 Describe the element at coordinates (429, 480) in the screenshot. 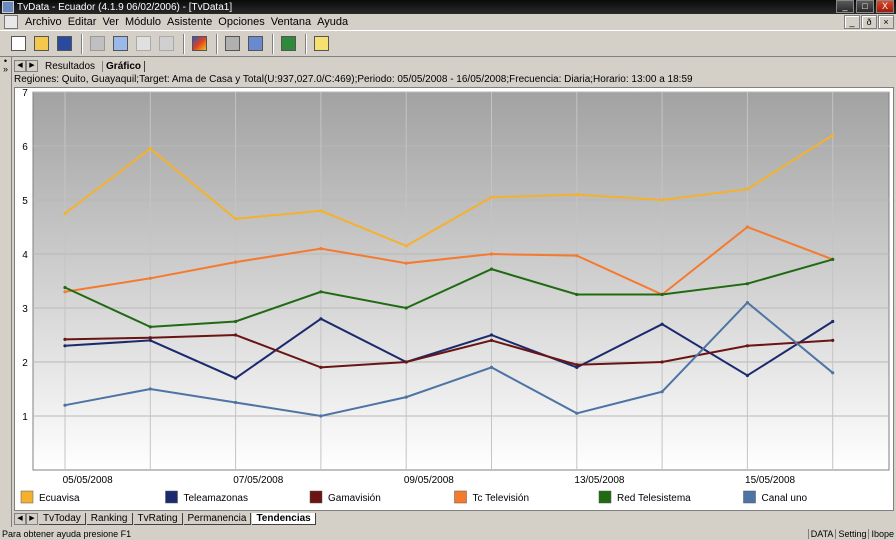

I see `x-tick-label: 09/05/2008` at that location.